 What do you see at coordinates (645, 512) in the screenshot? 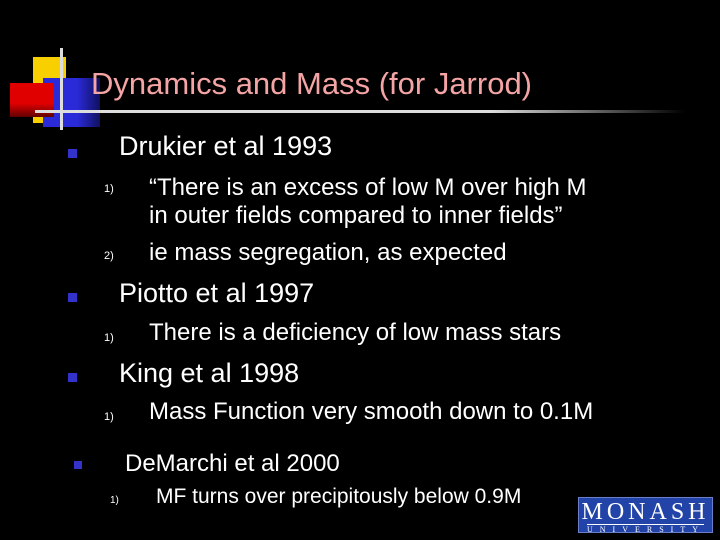
I see `logo-line1: MONASH` at bounding box center [645, 512].